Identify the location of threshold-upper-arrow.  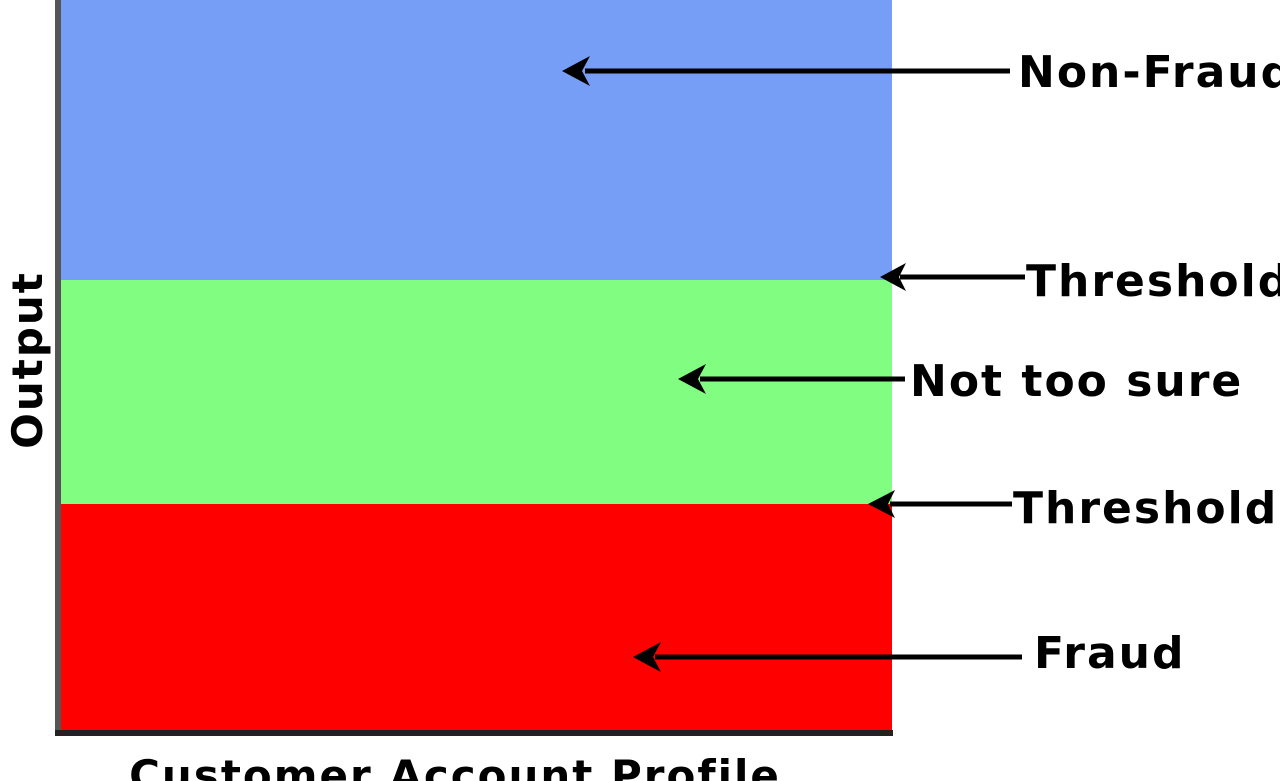
(952, 277).